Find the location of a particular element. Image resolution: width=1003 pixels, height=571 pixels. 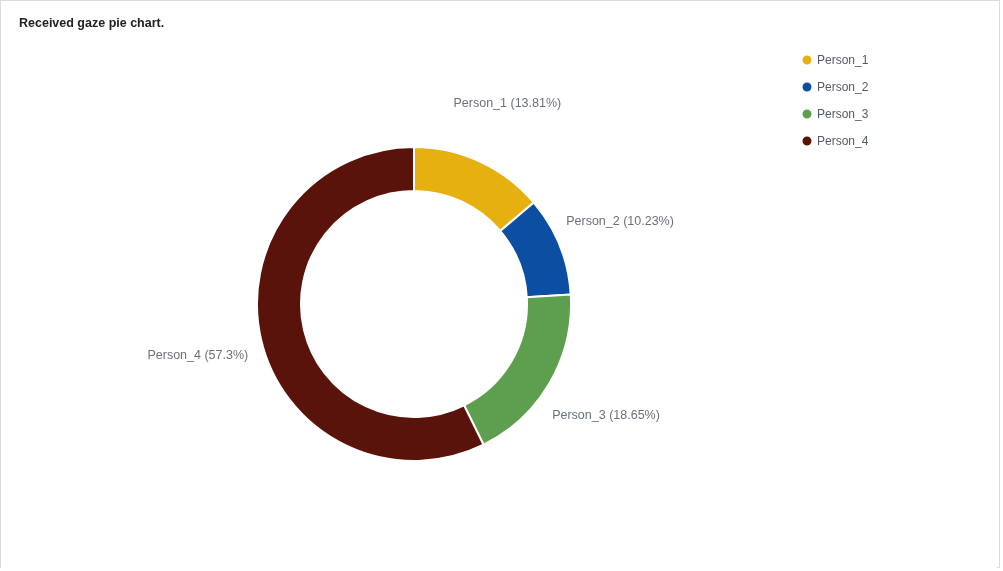

chart-title: Received gaze pie chart. is located at coordinates (92, 22).